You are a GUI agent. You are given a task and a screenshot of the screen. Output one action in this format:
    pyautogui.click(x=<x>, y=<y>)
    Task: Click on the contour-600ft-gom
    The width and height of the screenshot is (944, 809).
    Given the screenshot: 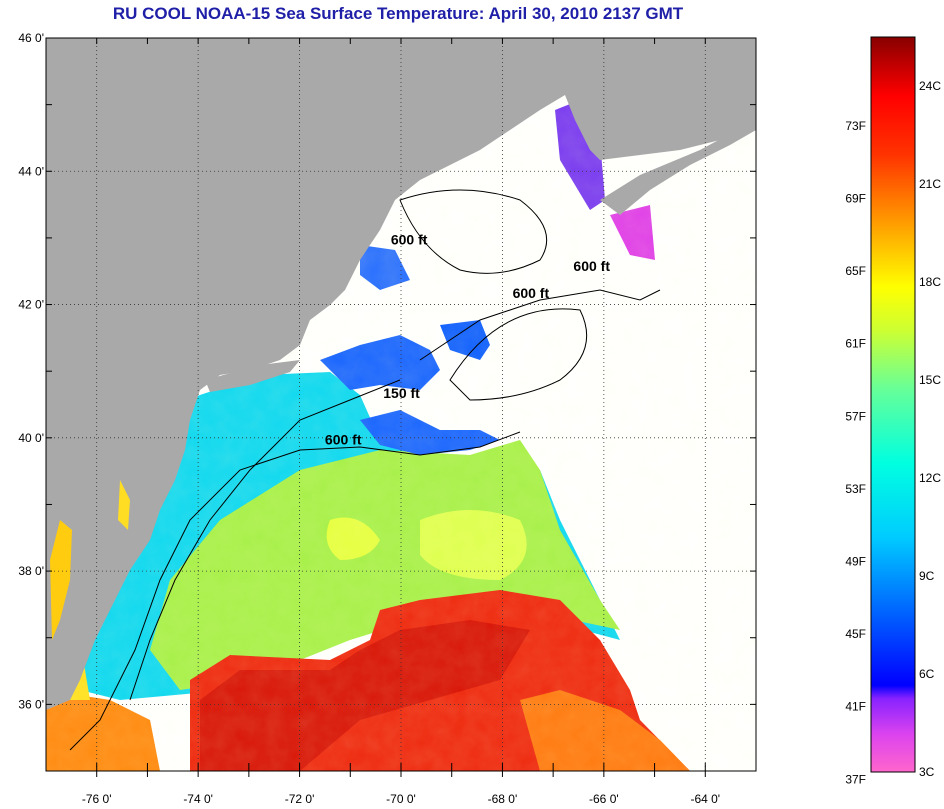 What is the action you would take?
    pyautogui.click(x=540, y=325)
    